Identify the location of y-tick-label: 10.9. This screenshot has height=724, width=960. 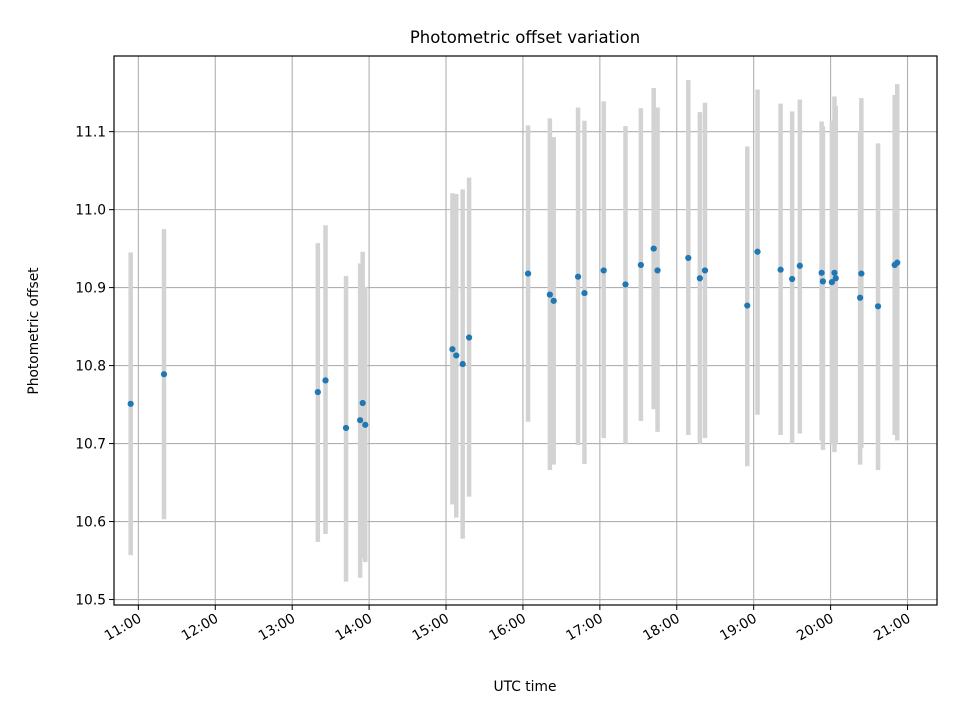
(90, 289).